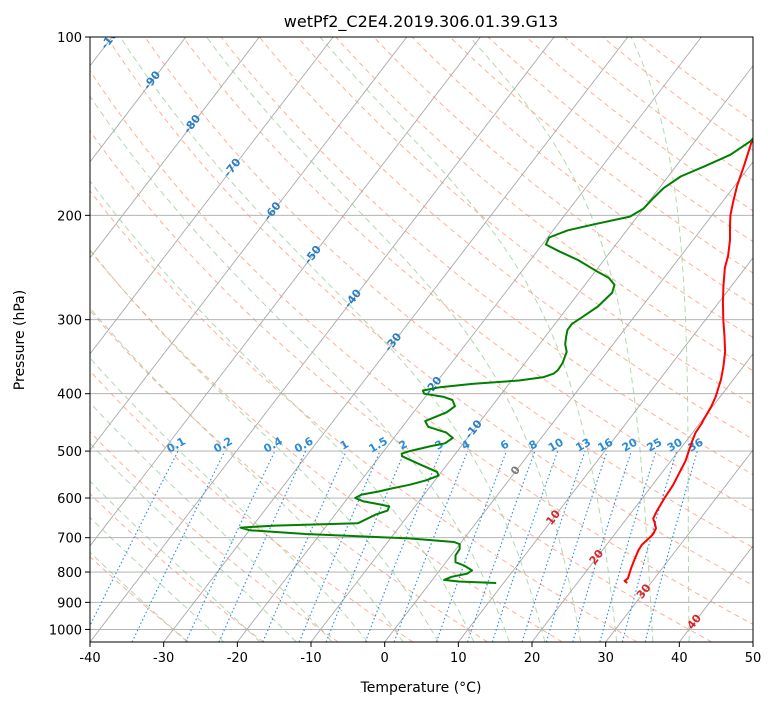  What do you see at coordinates (152, 80) in the screenshot?
I see `isotherm-label: -90` at bounding box center [152, 80].